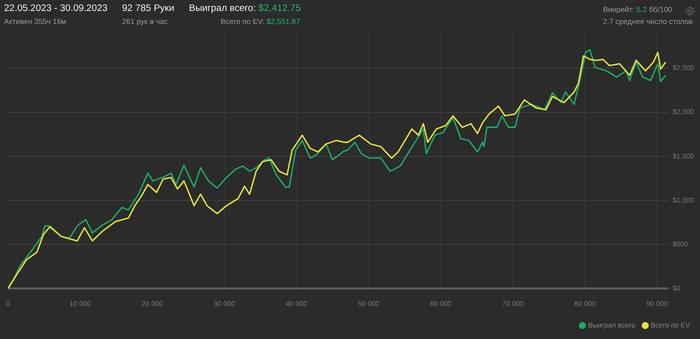  What do you see at coordinates (56, 8) in the screenshot?
I see `chart-title: 22.05.2023 - 30.09.2023` at bounding box center [56, 8].